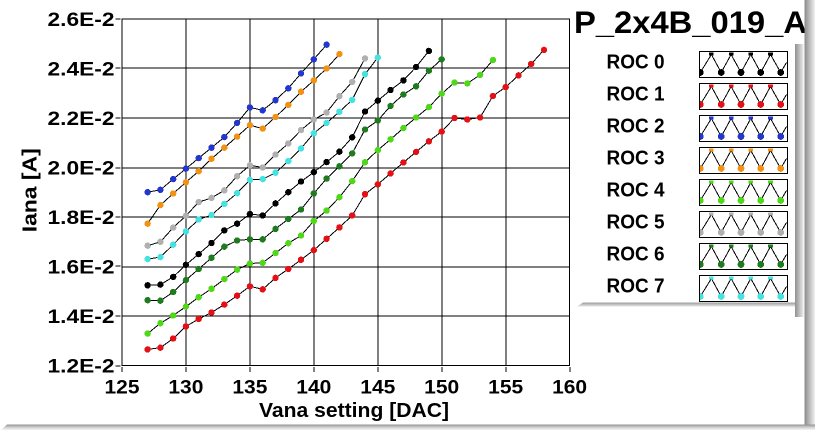  What do you see at coordinates (81, 20) in the screenshot?
I see `svg-text: 2.6E-2` at bounding box center [81, 20].